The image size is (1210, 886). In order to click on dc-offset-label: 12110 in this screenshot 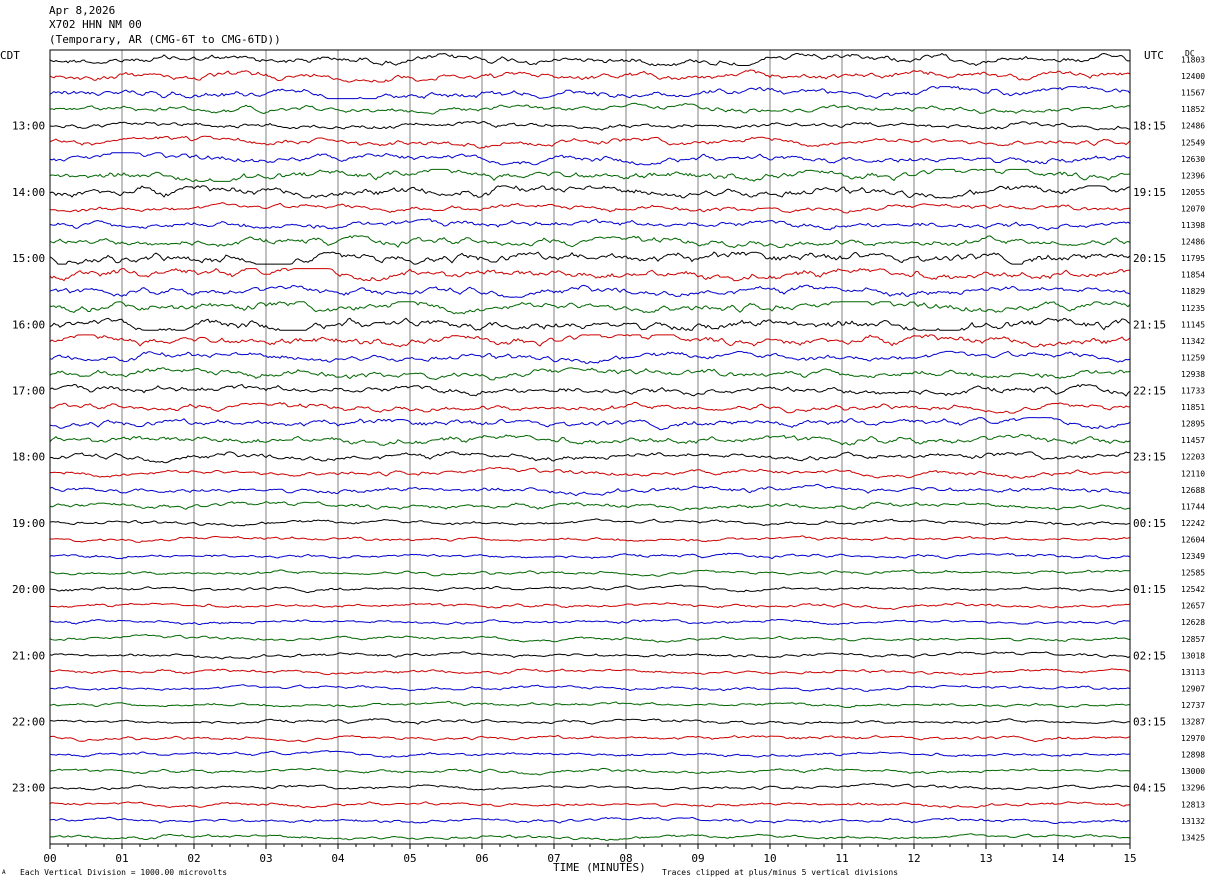, I will do `click(1193, 473)`.